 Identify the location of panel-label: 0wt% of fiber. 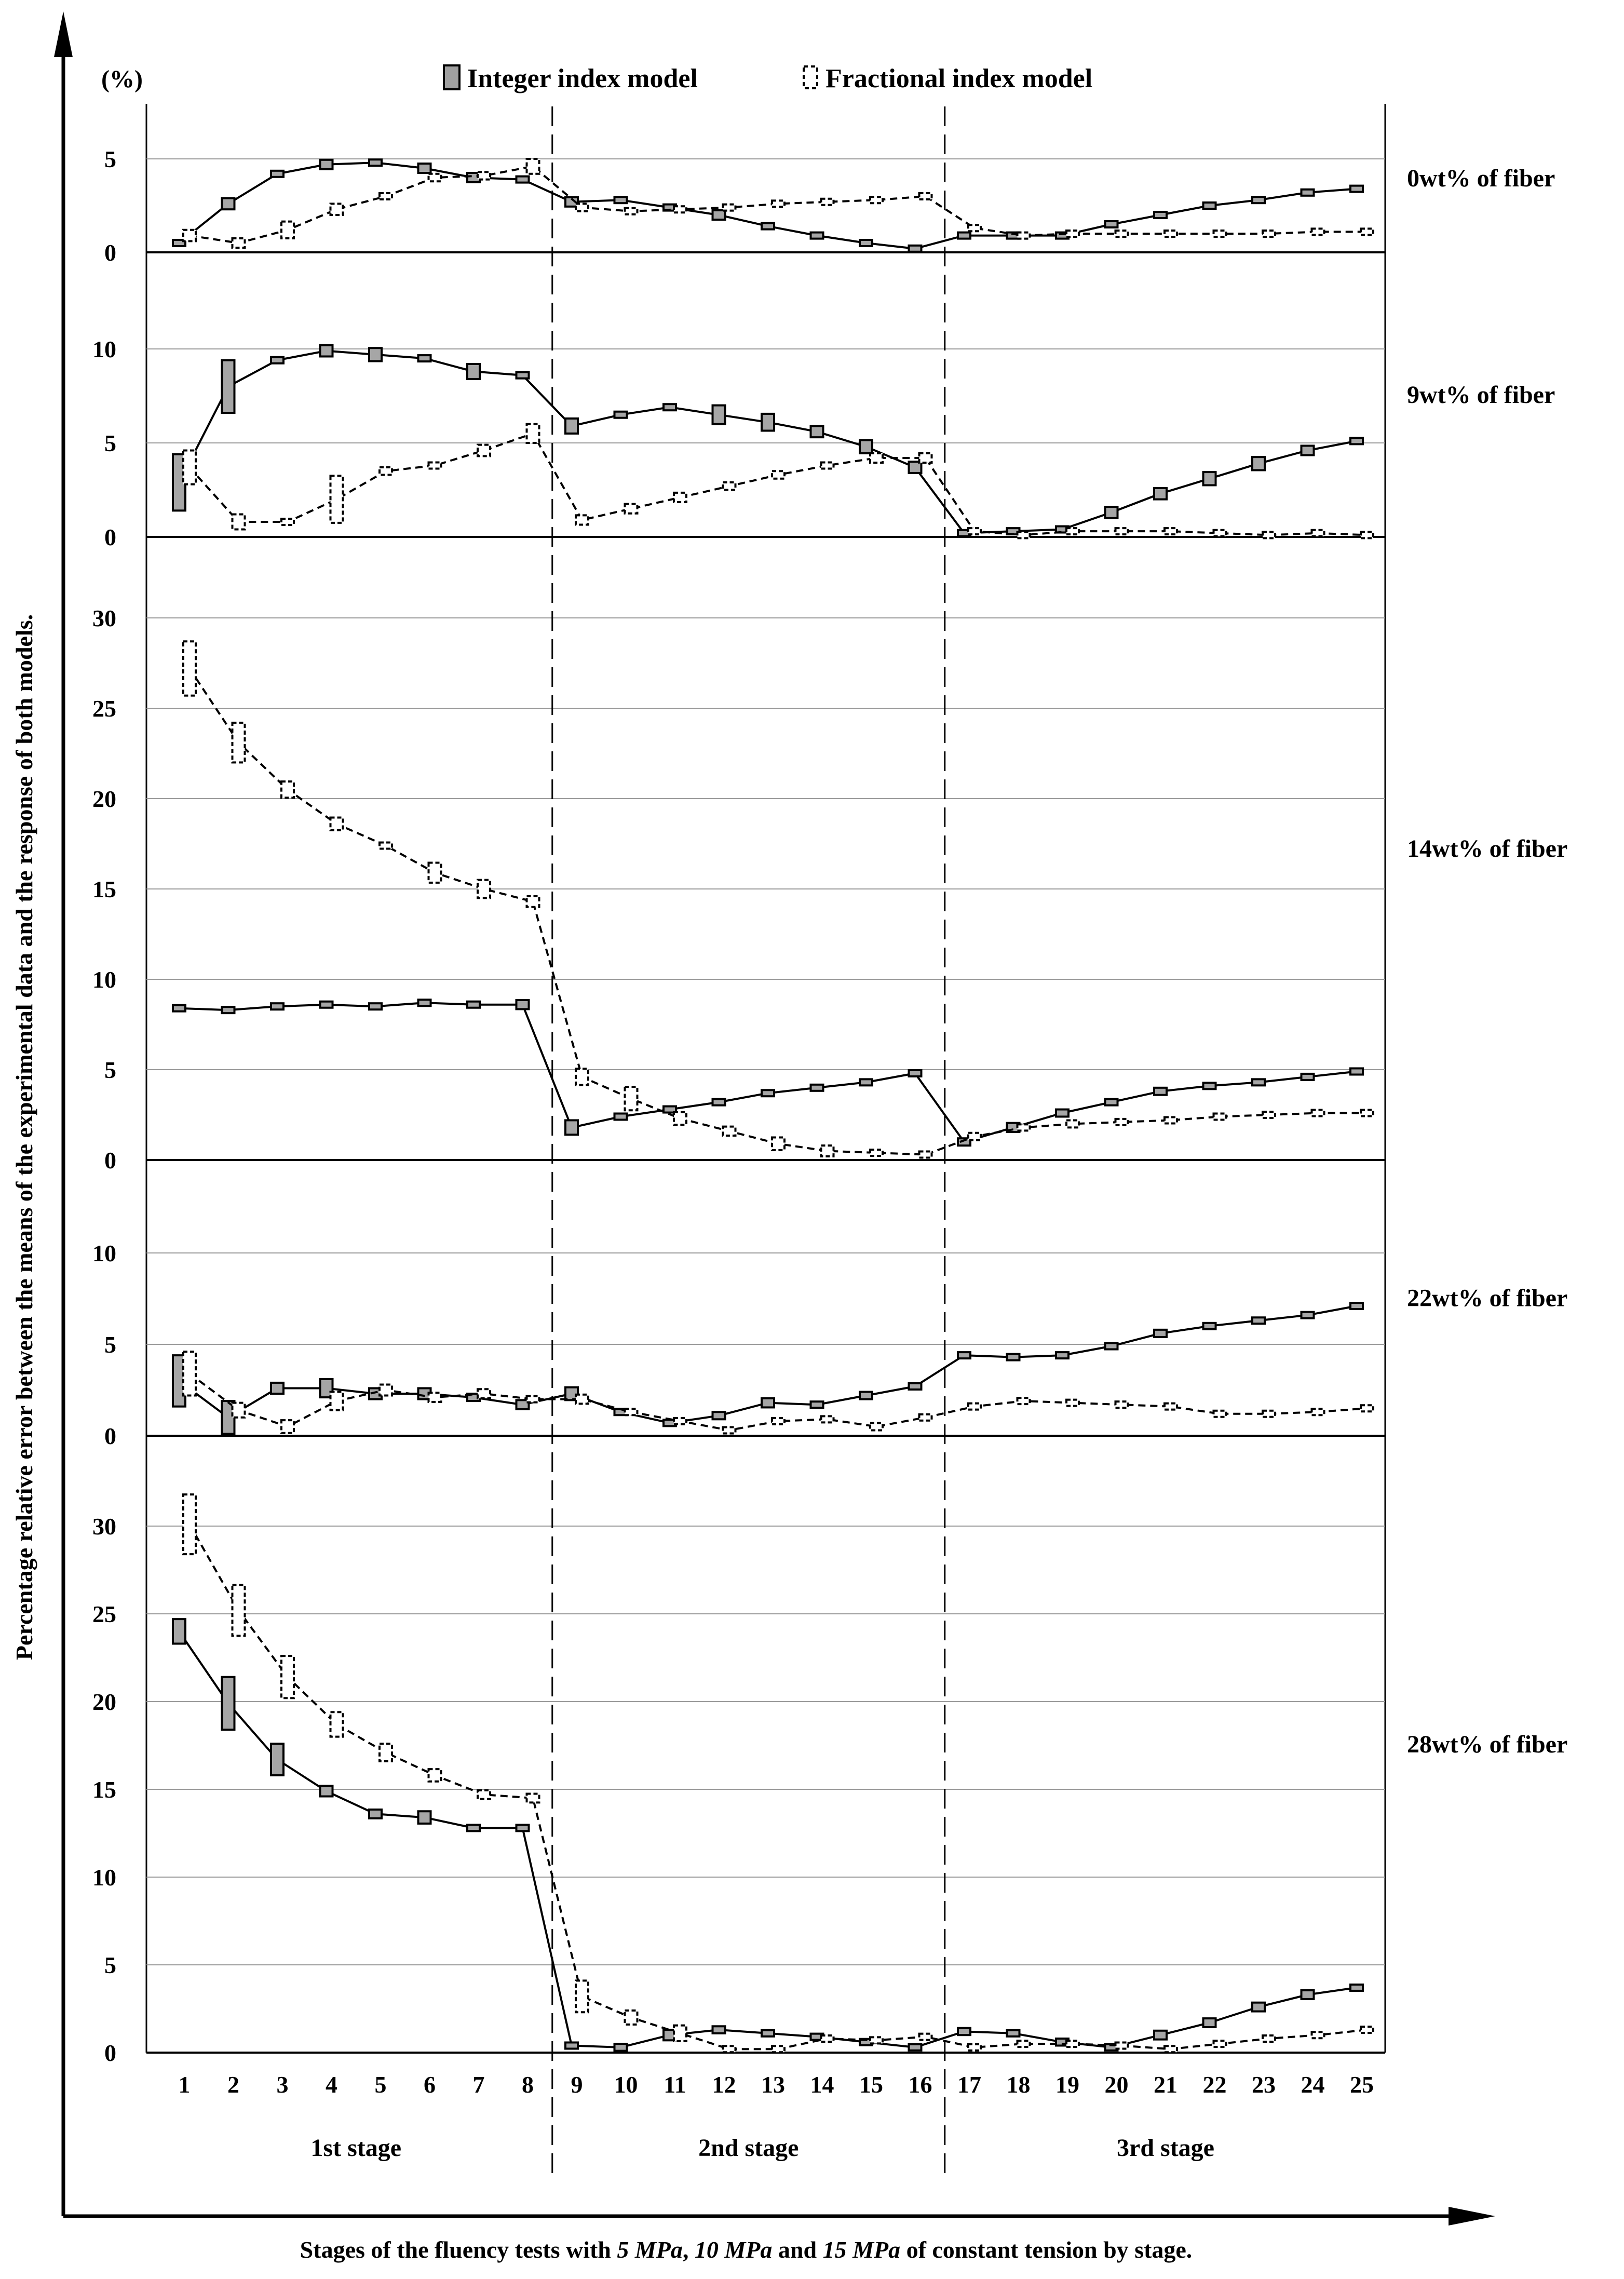
(1481, 178).